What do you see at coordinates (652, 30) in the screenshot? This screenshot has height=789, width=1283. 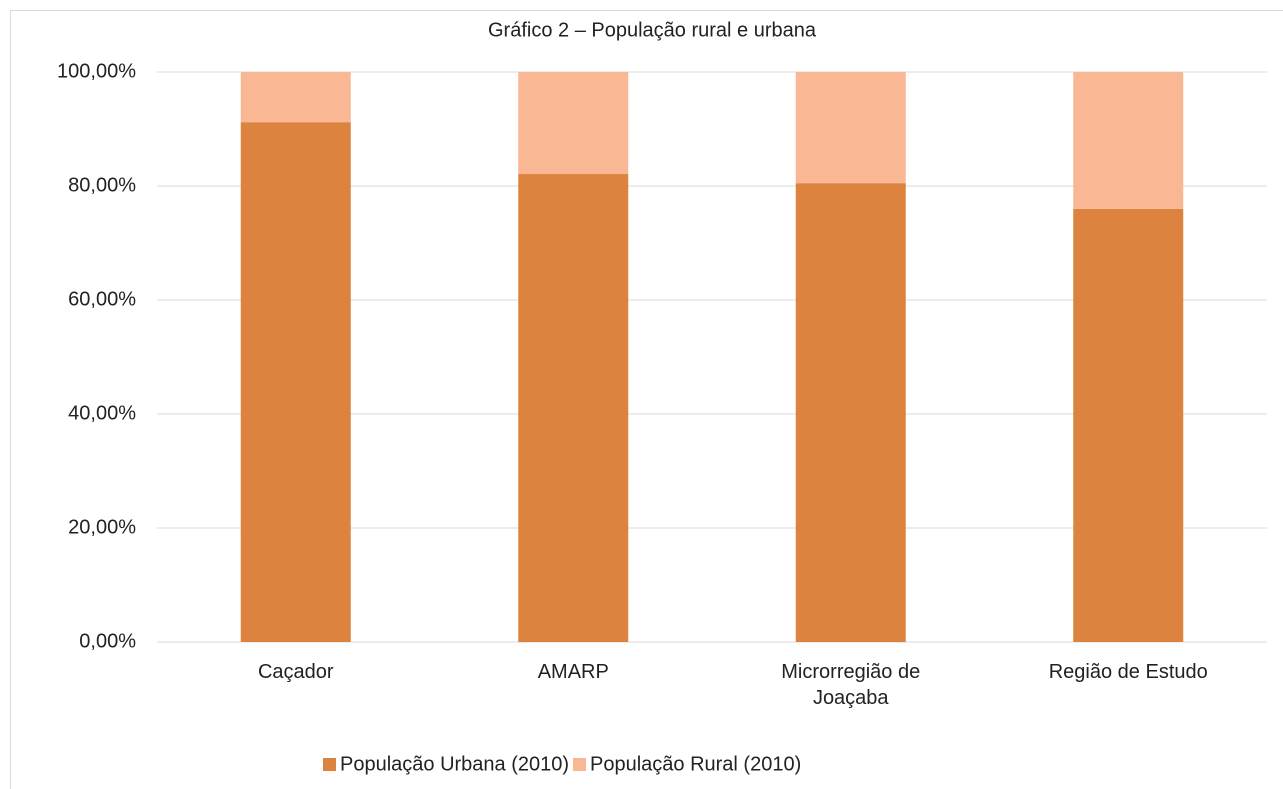 I see `chart-title: Gráfico 2 – População rural e urbana` at bounding box center [652, 30].